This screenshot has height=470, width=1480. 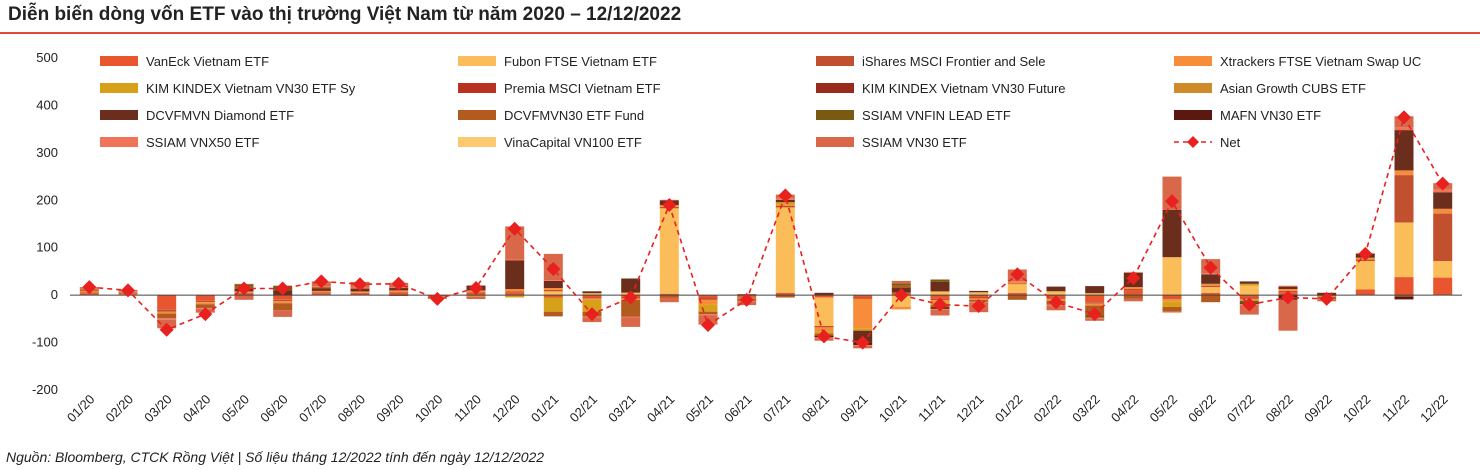 What do you see at coordinates (1164, 409) in the screenshot?
I see `x-tick-label: 05/22` at bounding box center [1164, 409].